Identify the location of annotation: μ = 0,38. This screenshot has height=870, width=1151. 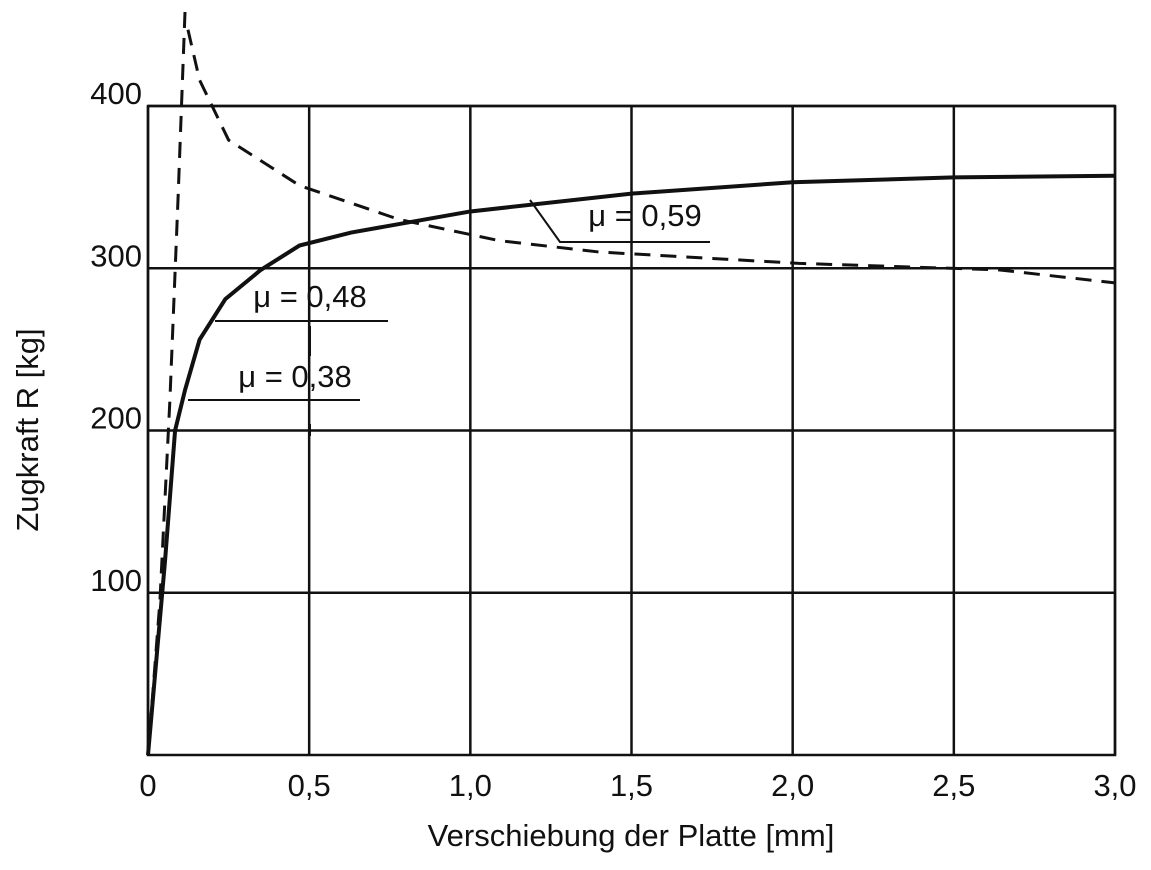
(295, 376).